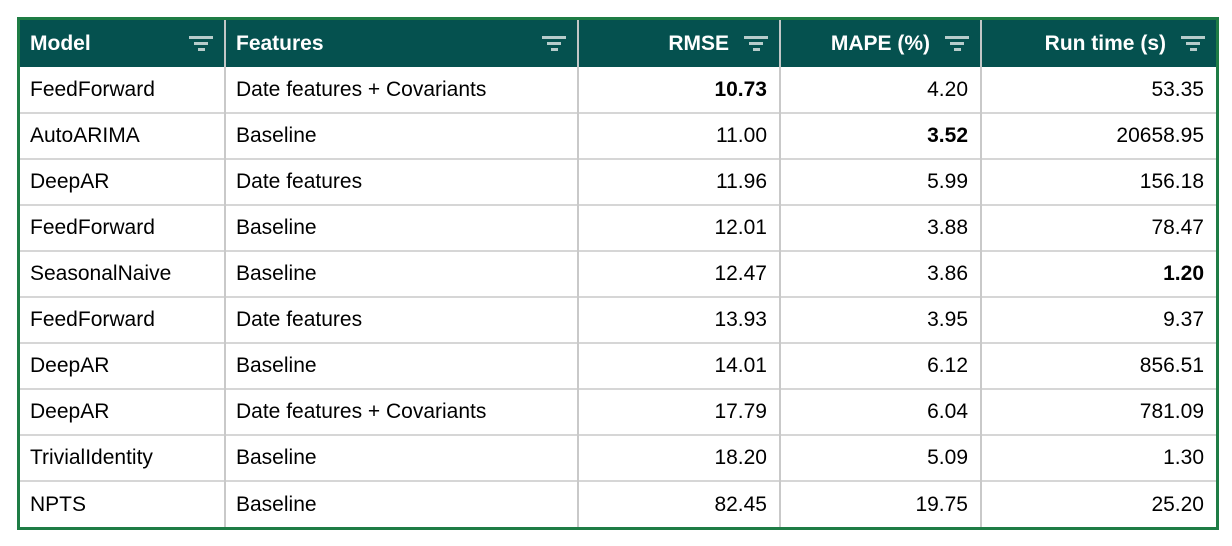  I want to click on runtime-cell: 9.37, so click(1098, 319).